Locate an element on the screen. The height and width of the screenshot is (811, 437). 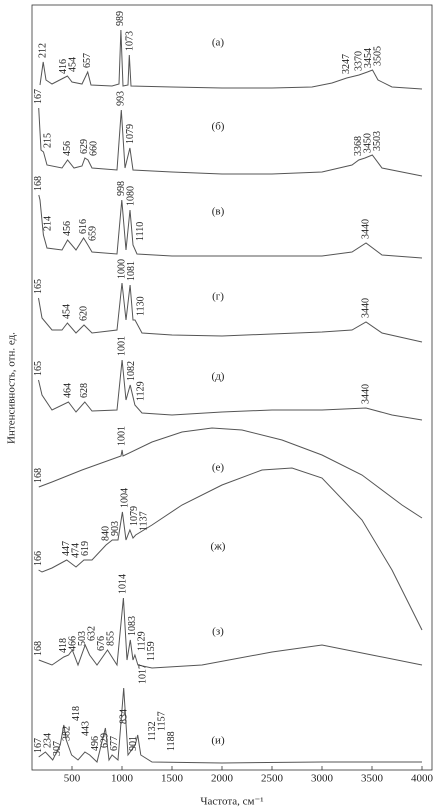
peak-label: 3454 is located at coordinates (368, 58).